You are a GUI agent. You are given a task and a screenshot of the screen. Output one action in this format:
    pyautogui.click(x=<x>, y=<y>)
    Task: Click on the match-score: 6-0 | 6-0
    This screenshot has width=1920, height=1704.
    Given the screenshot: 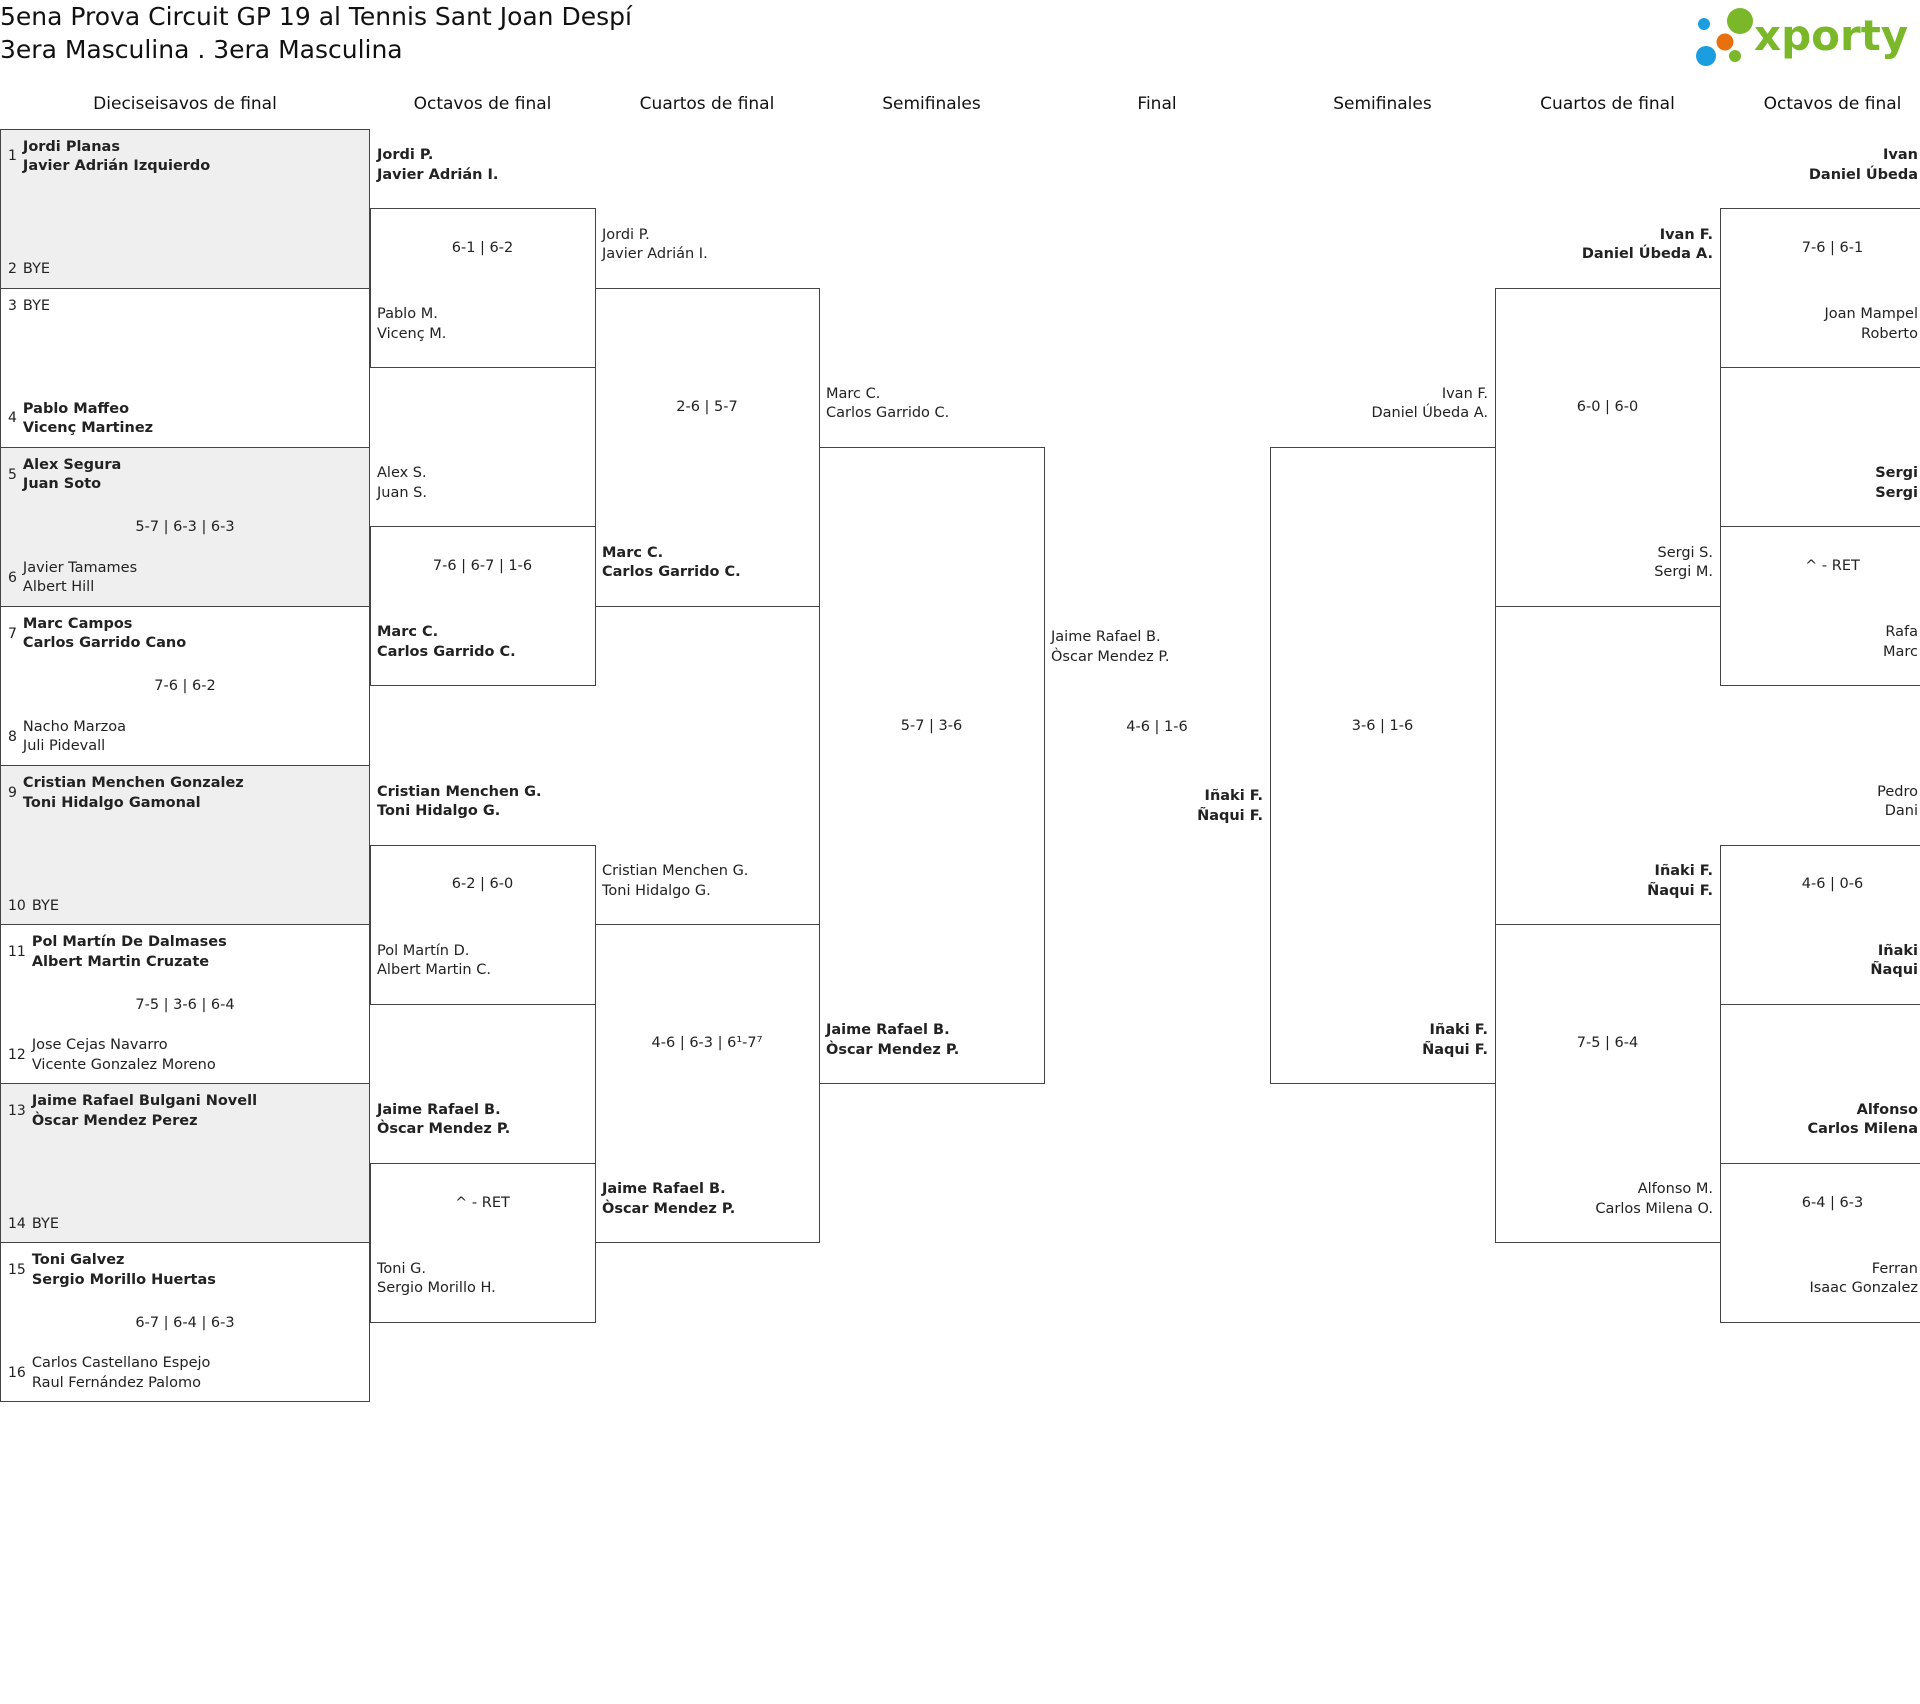 What is the action you would take?
    pyautogui.click(x=1607, y=407)
    